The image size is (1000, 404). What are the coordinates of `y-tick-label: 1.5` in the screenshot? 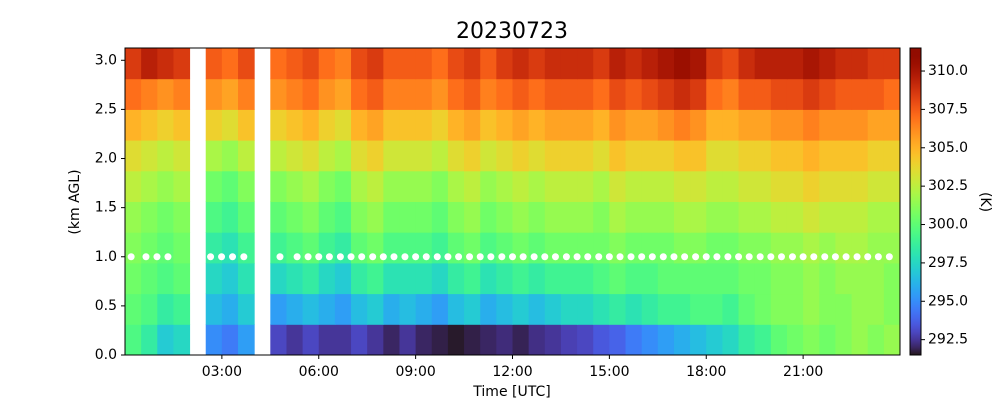 It's located at (106, 208).